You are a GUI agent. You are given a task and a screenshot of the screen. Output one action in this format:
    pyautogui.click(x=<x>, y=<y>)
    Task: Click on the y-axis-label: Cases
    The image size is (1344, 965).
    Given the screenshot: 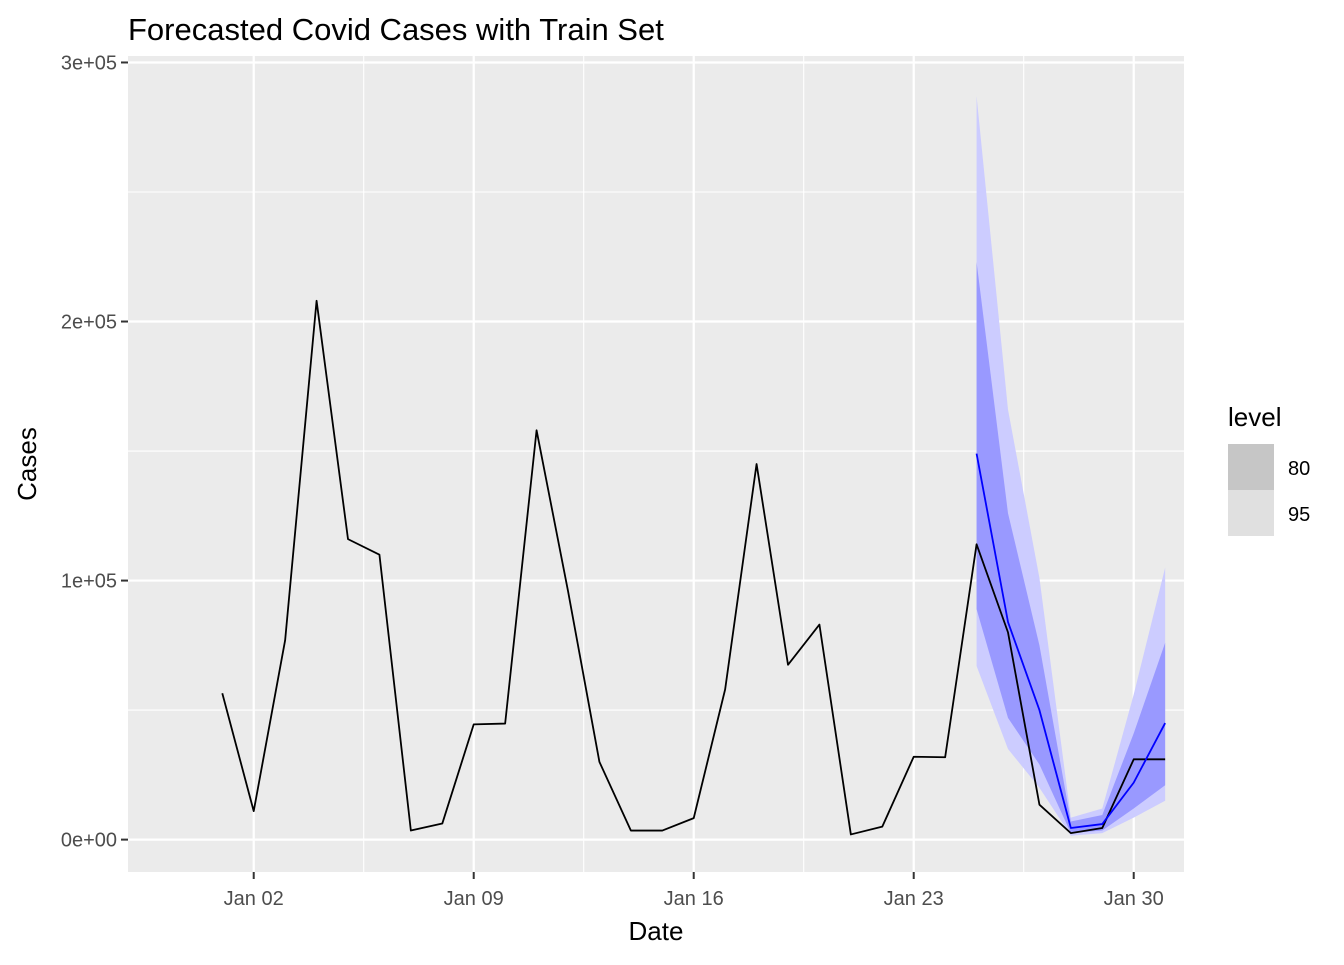 What is the action you would take?
    pyautogui.click(x=27, y=464)
    